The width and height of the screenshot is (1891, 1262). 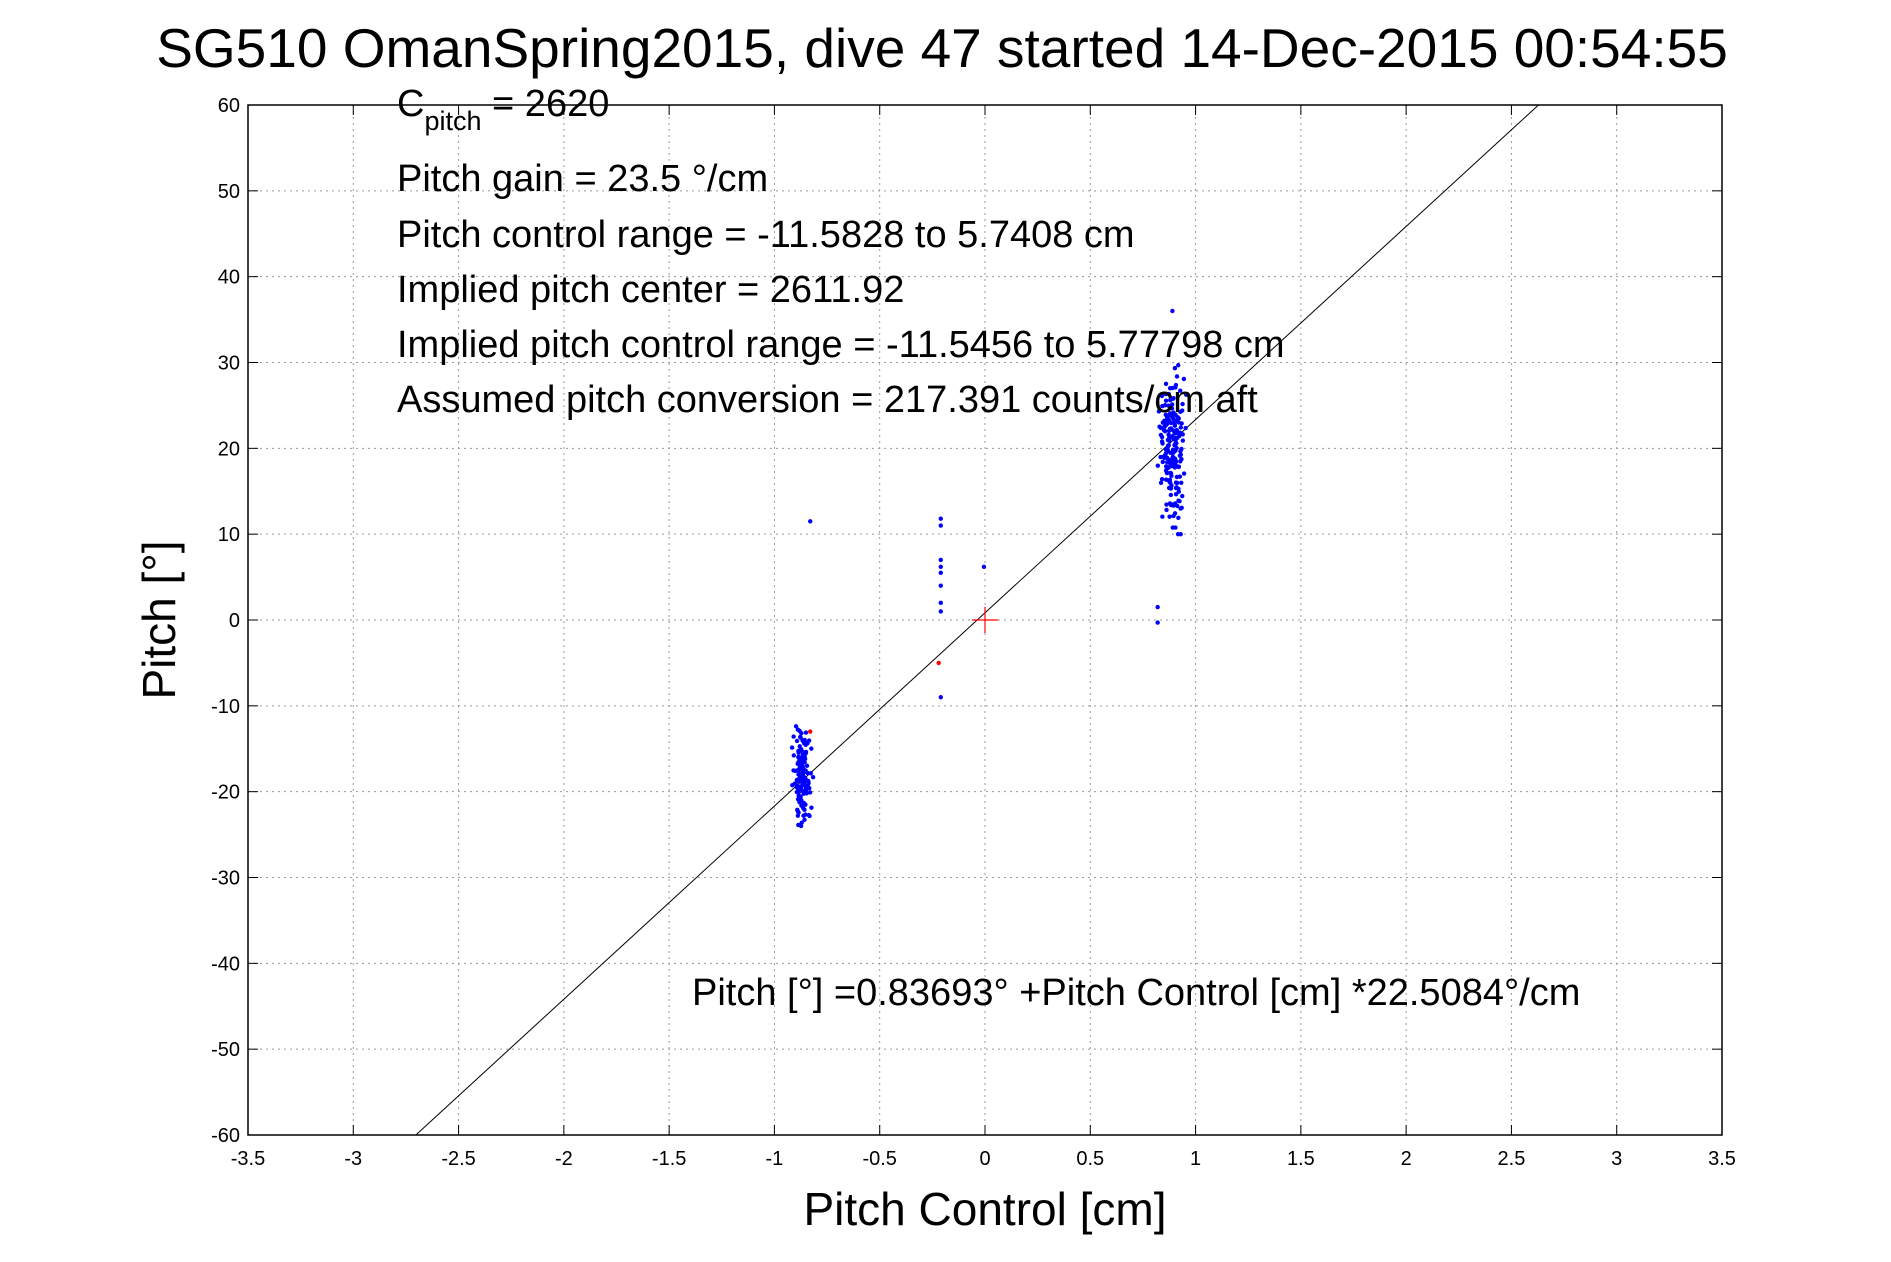 I want to click on y-tick-label: 40, so click(x=229, y=278).